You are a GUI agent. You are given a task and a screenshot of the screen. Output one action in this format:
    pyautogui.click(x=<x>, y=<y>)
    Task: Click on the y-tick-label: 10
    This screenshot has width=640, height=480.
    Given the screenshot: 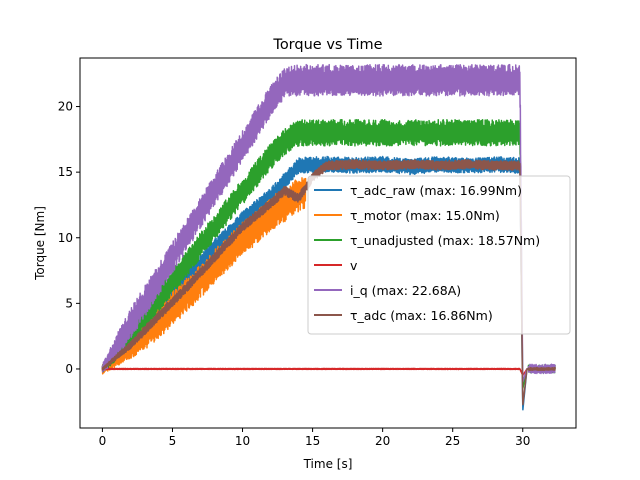 What is the action you would take?
    pyautogui.click(x=65, y=238)
    